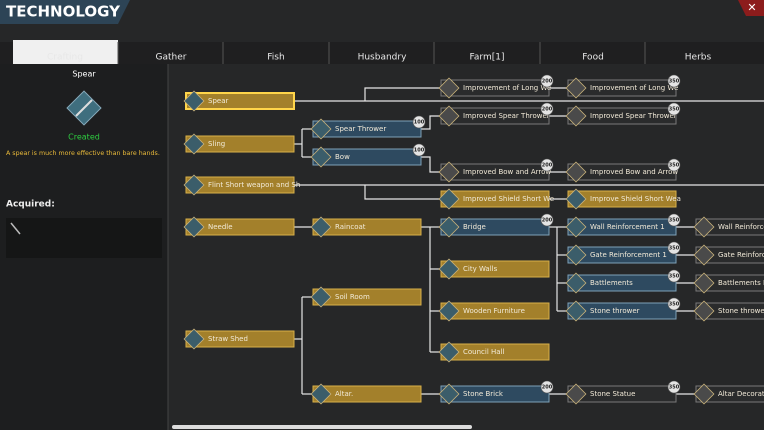 This screenshot has width=764, height=430. Describe the element at coordinates (480, 269) in the screenshot. I see `node-label: City Walls` at that location.